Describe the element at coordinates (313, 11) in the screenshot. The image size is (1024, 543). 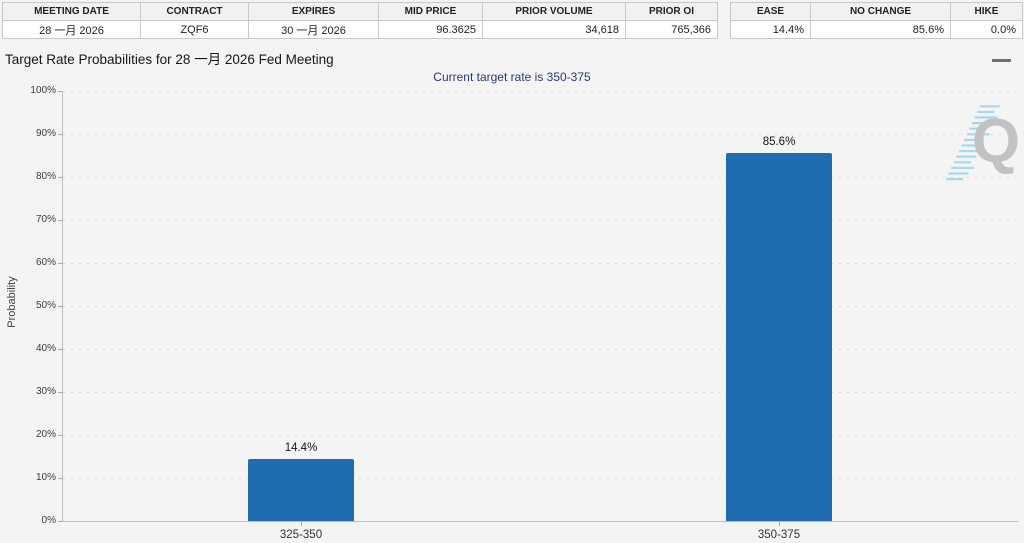
I see `col-header-expires: EXPIRES` at that location.